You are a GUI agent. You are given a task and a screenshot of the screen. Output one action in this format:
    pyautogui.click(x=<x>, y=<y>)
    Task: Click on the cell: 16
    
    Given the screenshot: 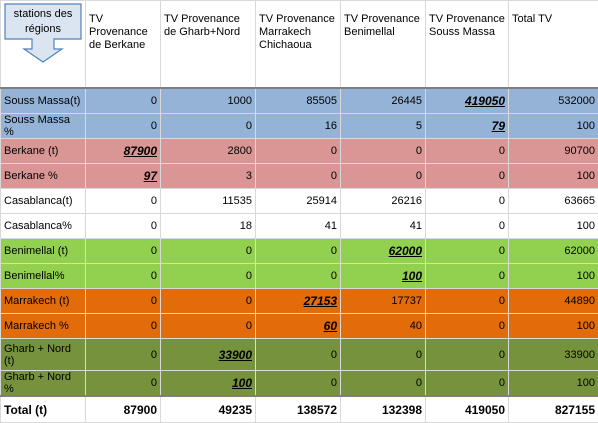 What is the action you would take?
    pyautogui.click(x=298, y=126)
    